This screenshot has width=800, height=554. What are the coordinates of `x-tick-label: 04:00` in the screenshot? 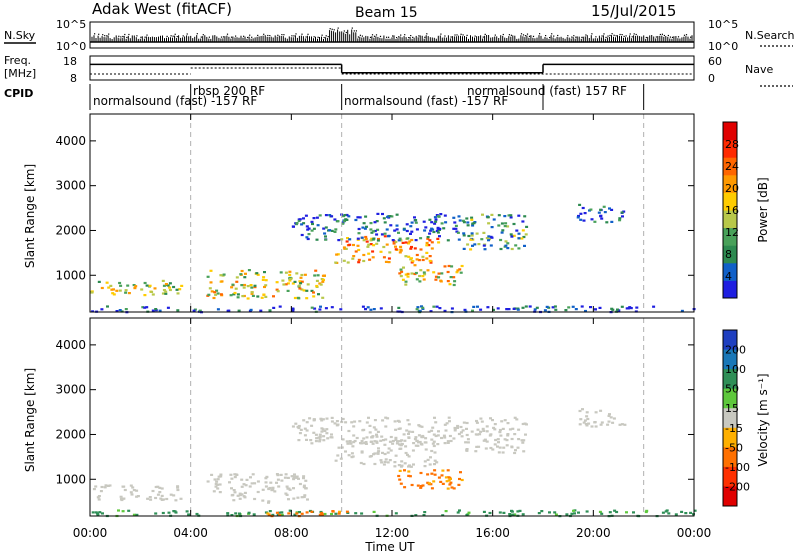 It's located at (190, 533).